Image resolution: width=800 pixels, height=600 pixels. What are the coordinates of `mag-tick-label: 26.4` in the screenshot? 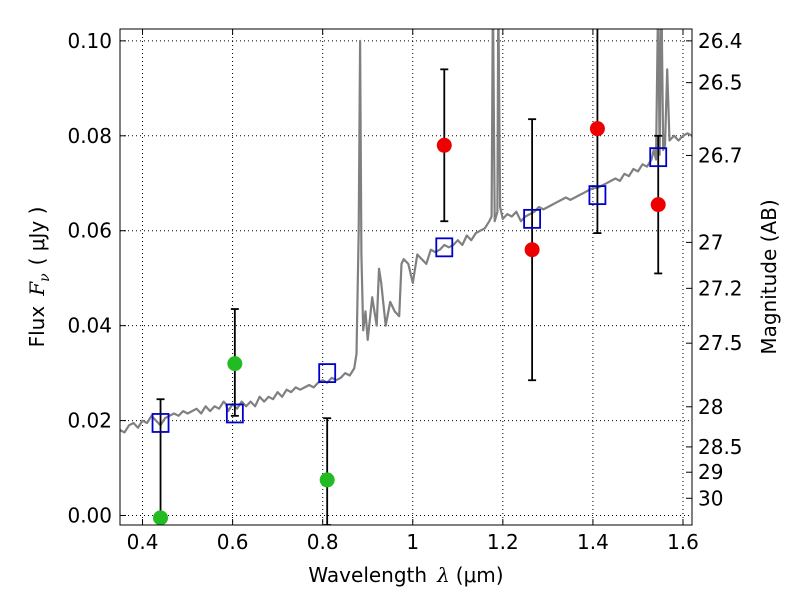 It's located at (720, 41).